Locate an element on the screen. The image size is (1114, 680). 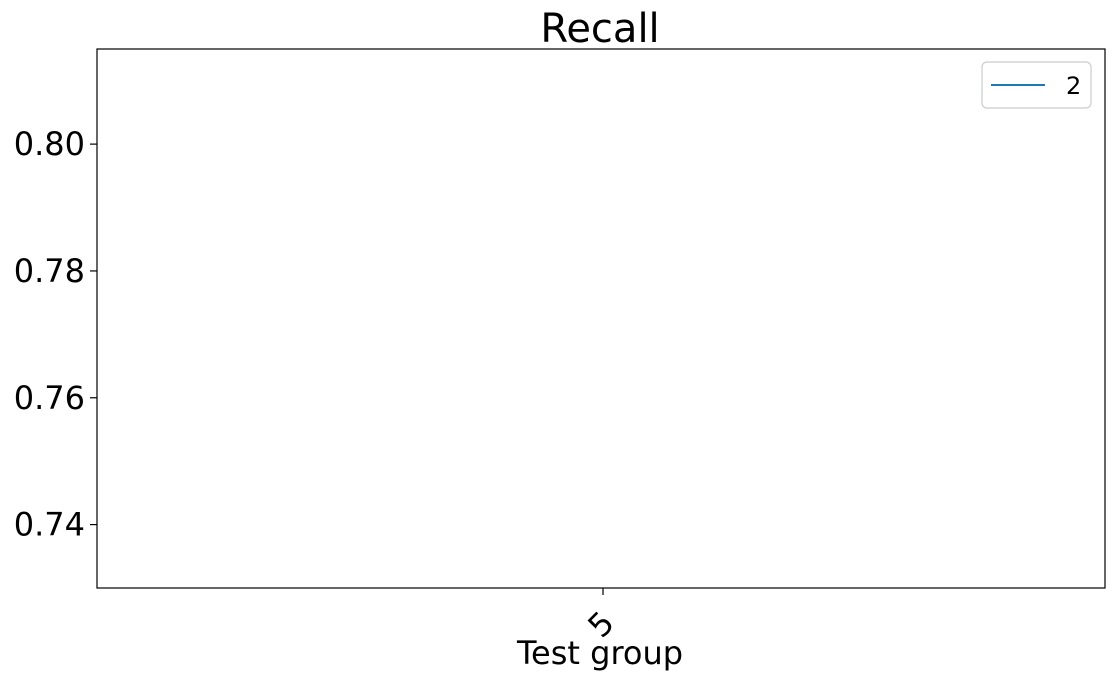
y-tick-label: 0.76 is located at coordinates (49, 398).